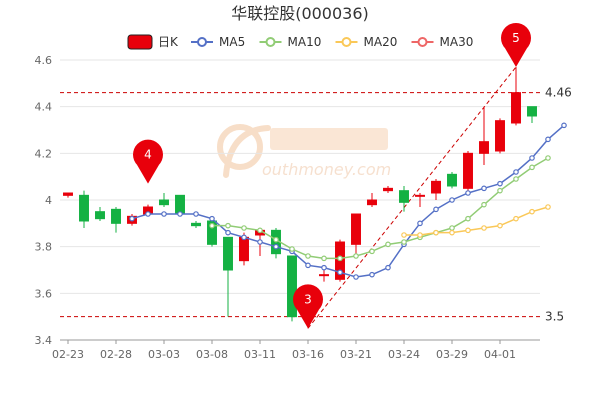 This screenshot has width=600, height=400. Describe the element at coordinates (168, 42) in the screenshot. I see `legend-label: 日K` at that location.